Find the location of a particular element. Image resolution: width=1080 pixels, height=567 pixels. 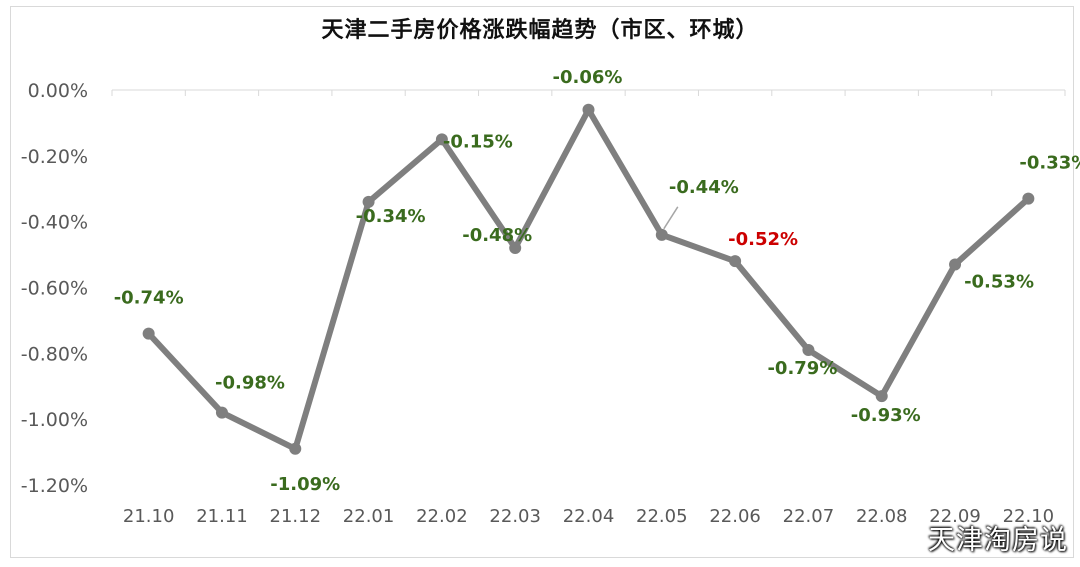

y-tick-label: -0.40% is located at coordinates (54, 223).